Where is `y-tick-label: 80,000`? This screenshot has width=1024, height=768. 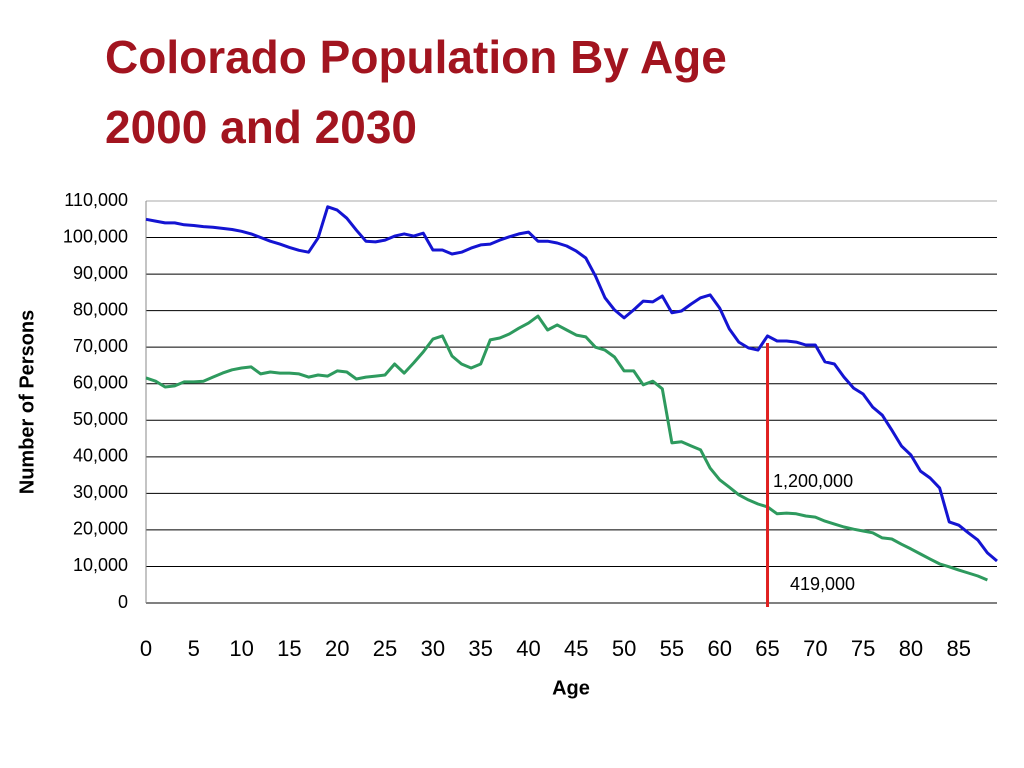 y-tick-label: 80,000 is located at coordinates (100, 309).